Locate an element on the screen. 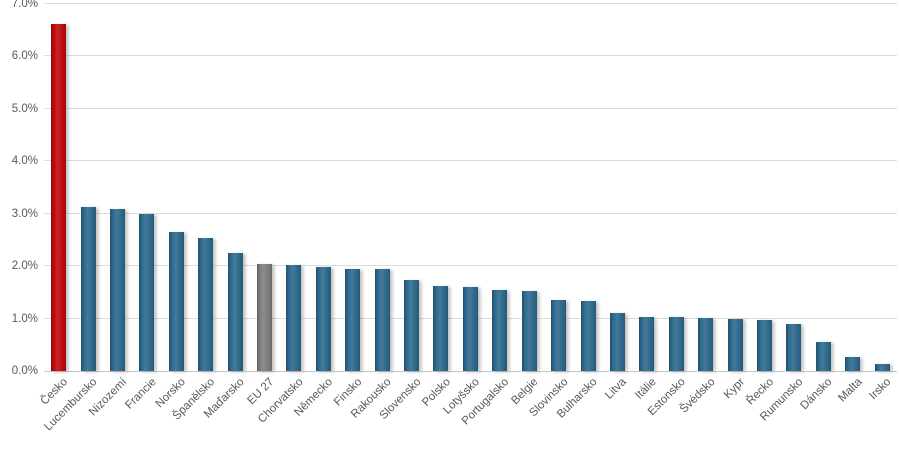 This screenshot has height=456, width=900. bar-slot-francie is located at coordinates (146, 188).